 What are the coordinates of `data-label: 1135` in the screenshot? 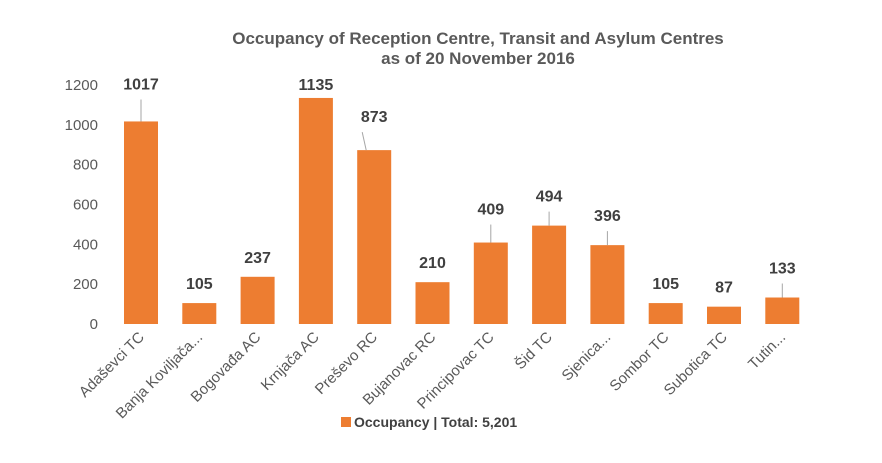 It's located at (316, 85).